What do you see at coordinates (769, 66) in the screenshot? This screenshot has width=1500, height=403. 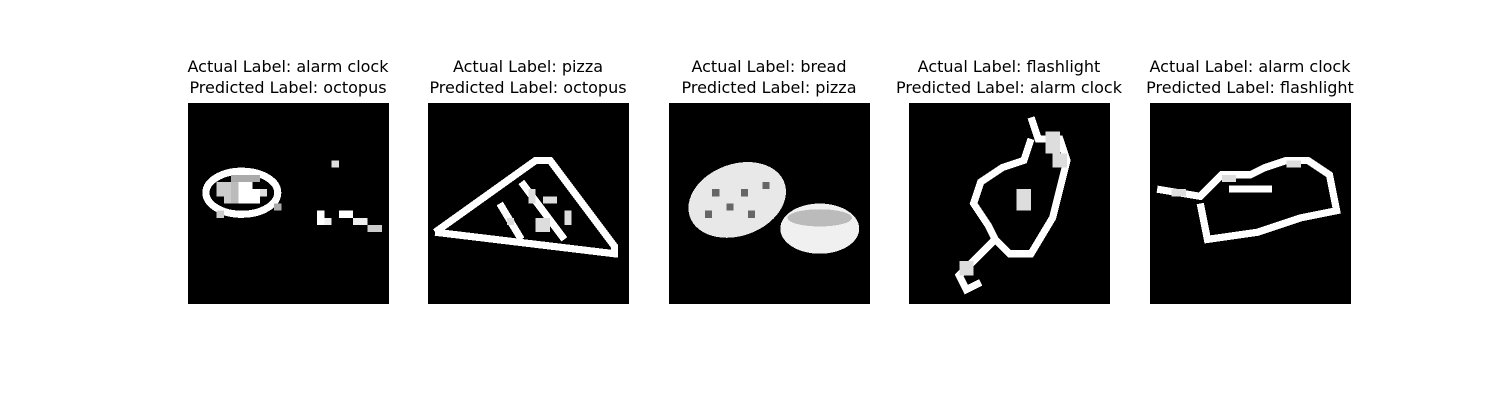 I see `actual-label-text: Actual Label: bread` at bounding box center [769, 66].